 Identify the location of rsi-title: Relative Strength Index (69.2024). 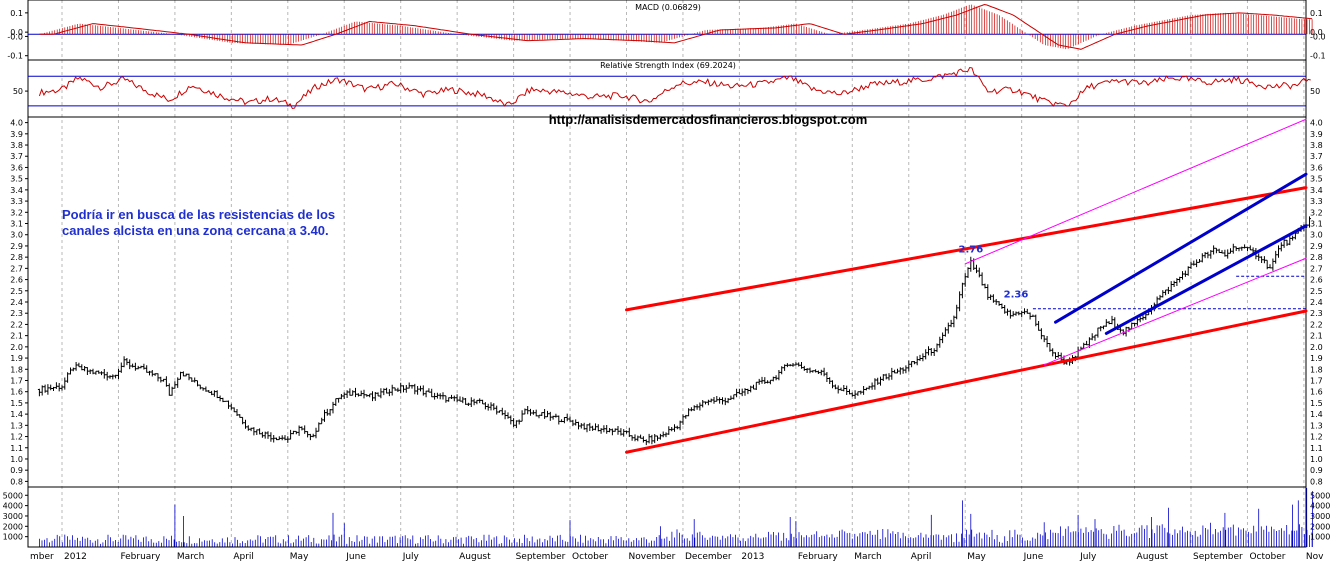
(668, 65).